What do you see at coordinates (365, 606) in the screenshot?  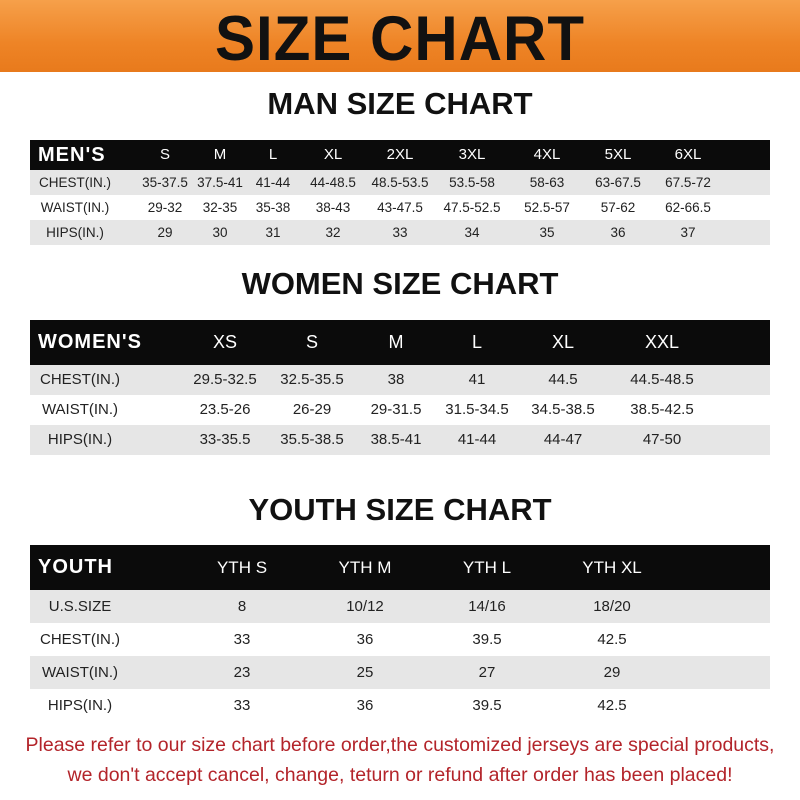 I see `table-cell: 10/12` at bounding box center [365, 606].